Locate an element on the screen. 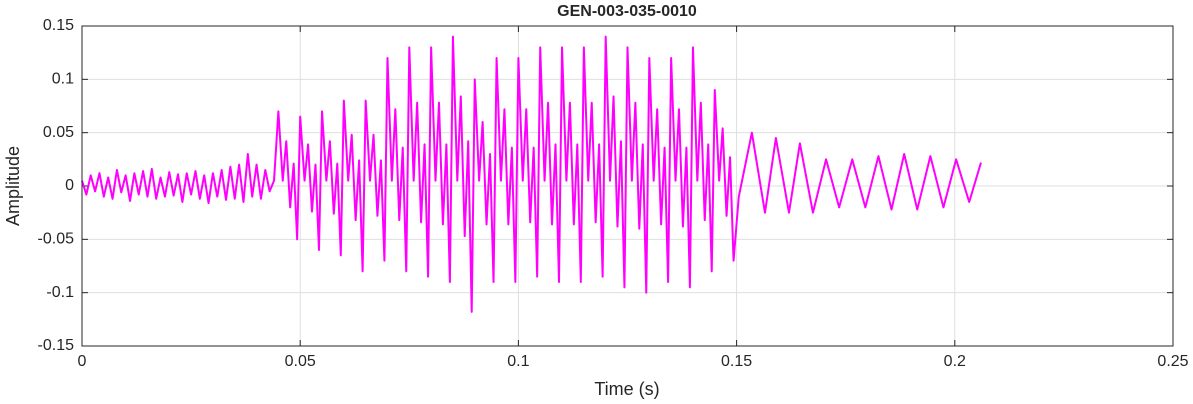 The width and height of the screenshot is (1193, 404). y-tick-label: 0.1 is located at coordinates (63, 79).